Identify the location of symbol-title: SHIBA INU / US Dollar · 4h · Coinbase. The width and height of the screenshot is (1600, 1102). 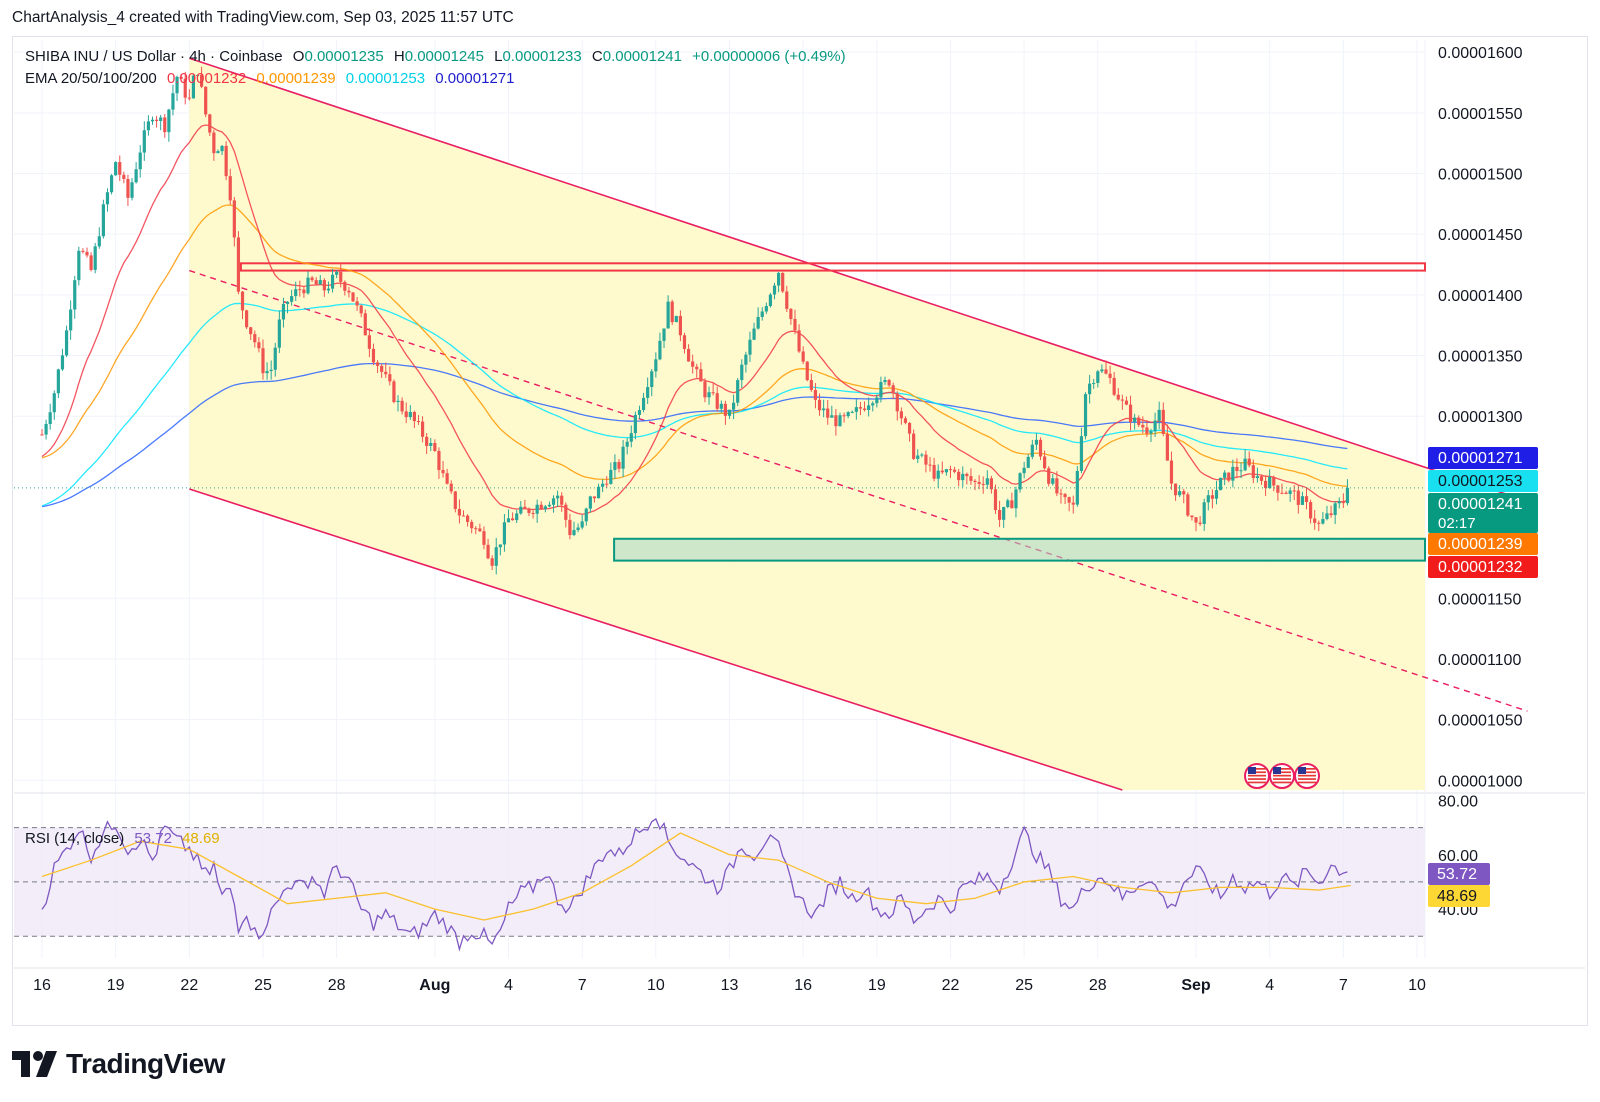
(154, 56).